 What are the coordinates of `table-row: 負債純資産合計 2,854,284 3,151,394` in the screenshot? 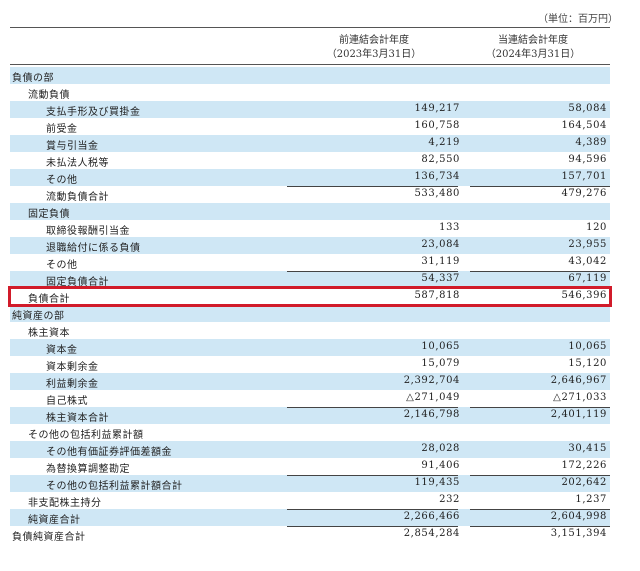 It's located at (310, 534).